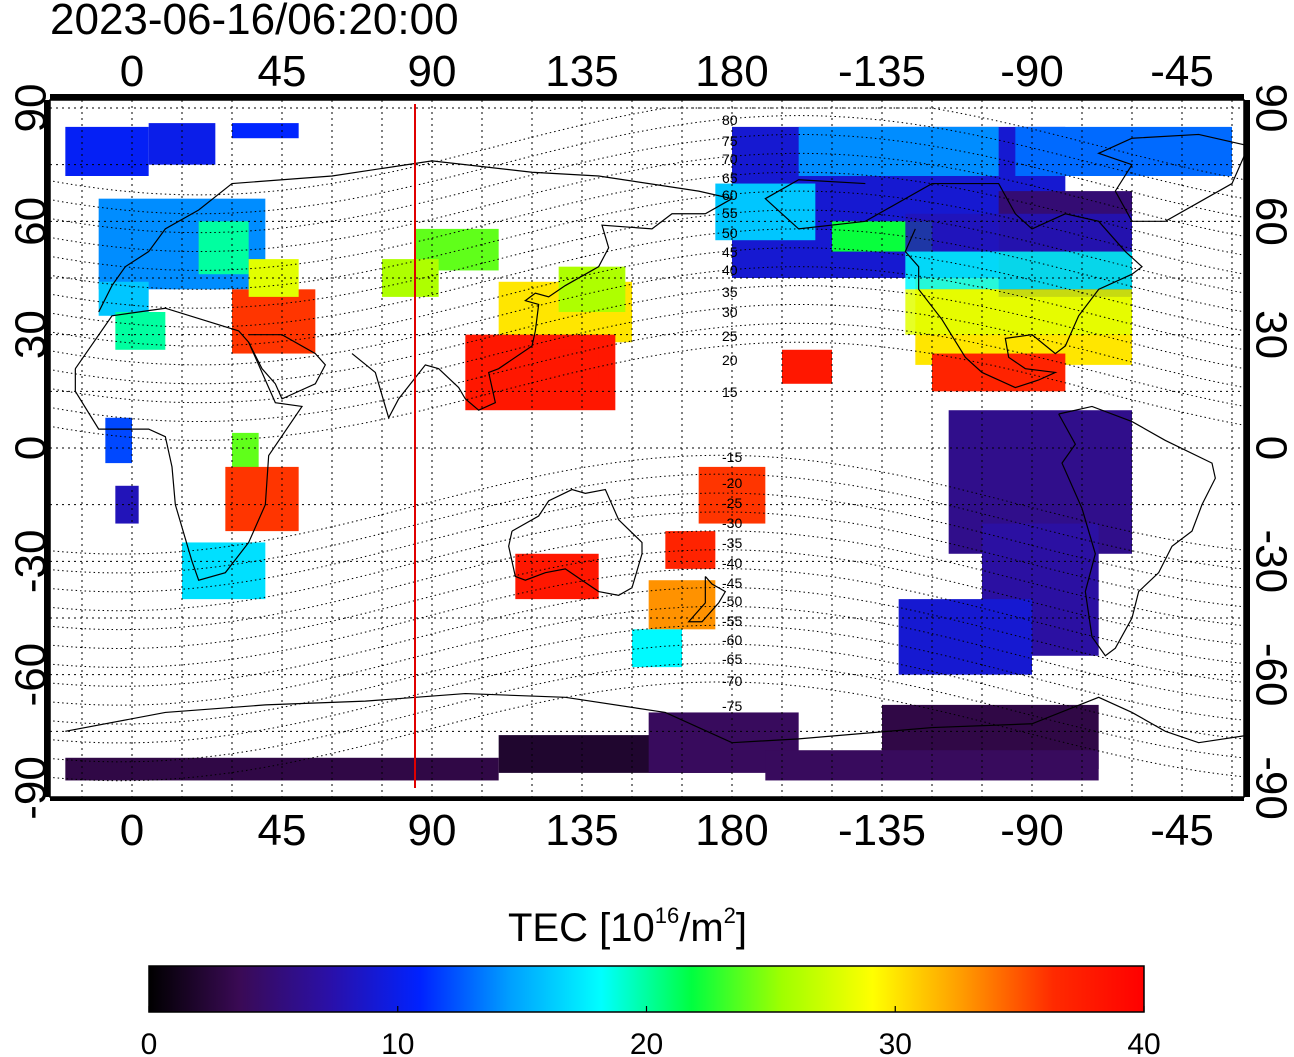 The image size is (1294, 1057). What do you see at coordinates (730, 141) in the screenshot?
I see `mlat-label-north: 75` at bounding box center [730, 141].